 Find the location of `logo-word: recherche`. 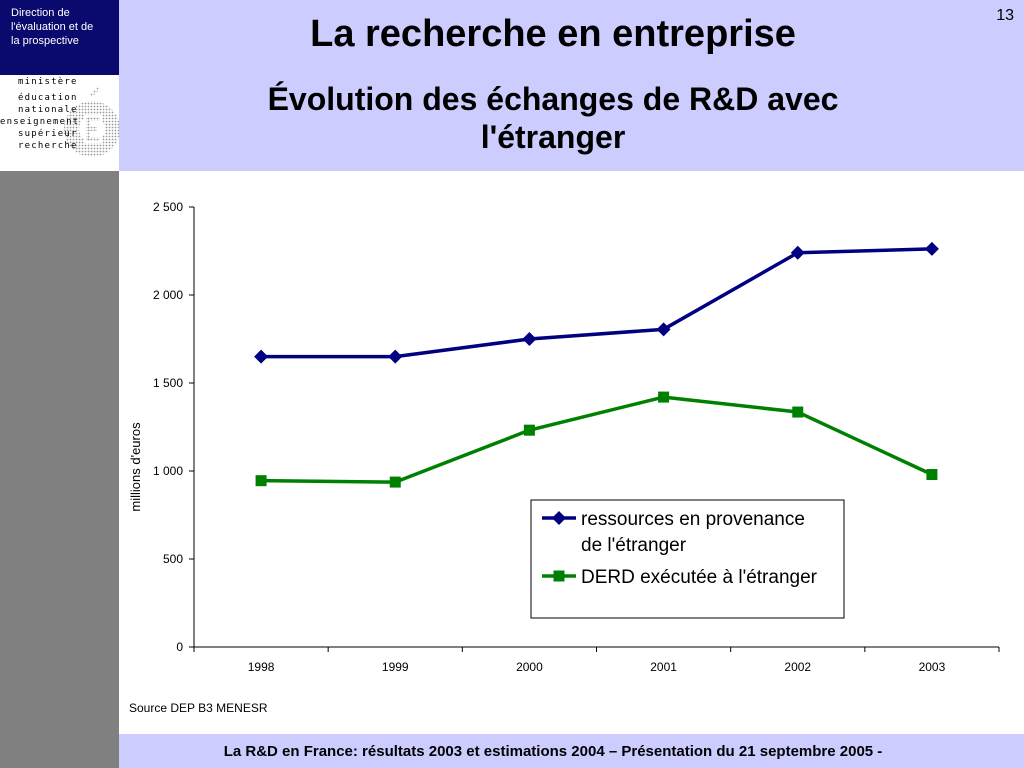

logo-word: recherche is located at coordinates (48, 146).